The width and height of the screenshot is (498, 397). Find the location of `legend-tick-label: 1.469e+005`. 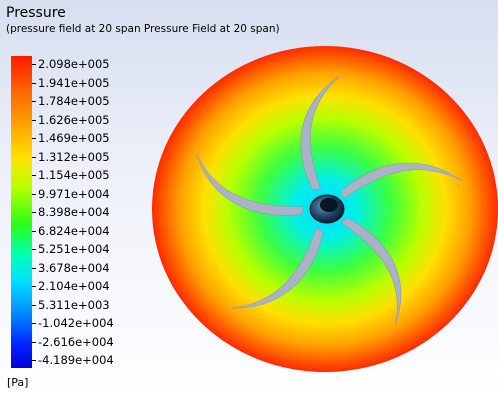

legend-tick-label: 1.469e+005 is located at coordinates (71, 138).